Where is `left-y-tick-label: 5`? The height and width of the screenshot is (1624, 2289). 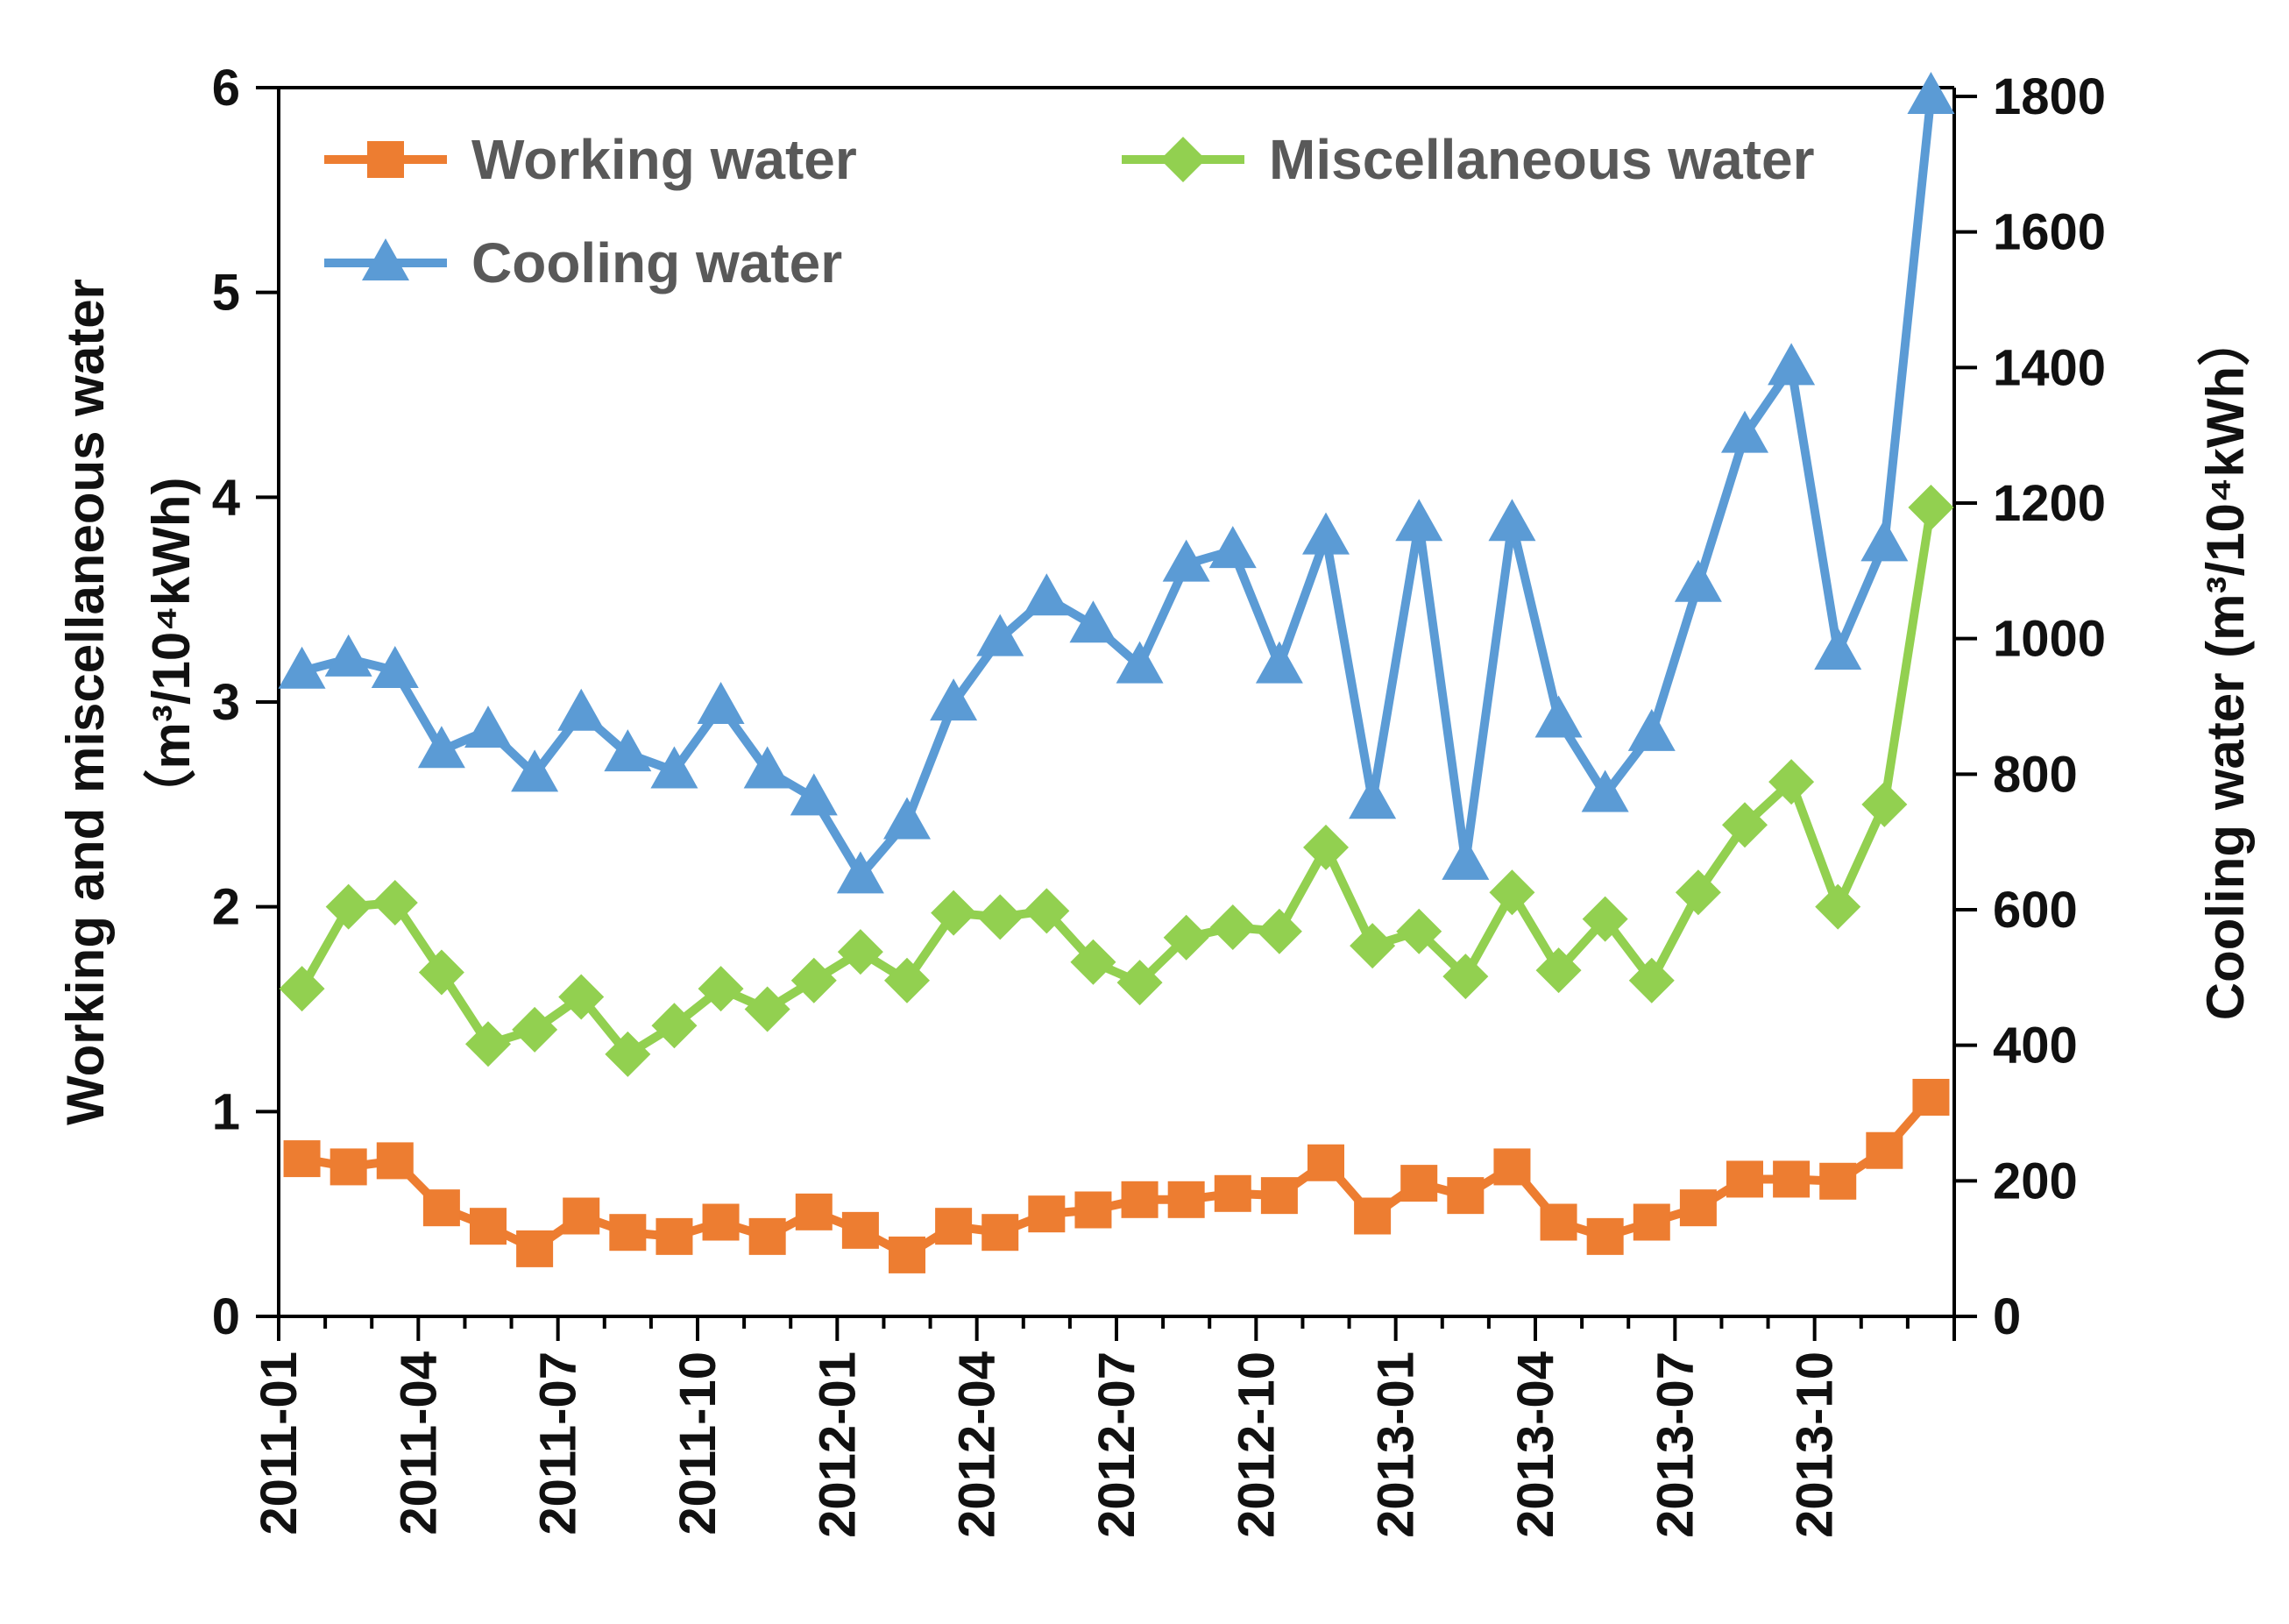
left-y-tick-label: 5 is located at coordinates (226, 293).